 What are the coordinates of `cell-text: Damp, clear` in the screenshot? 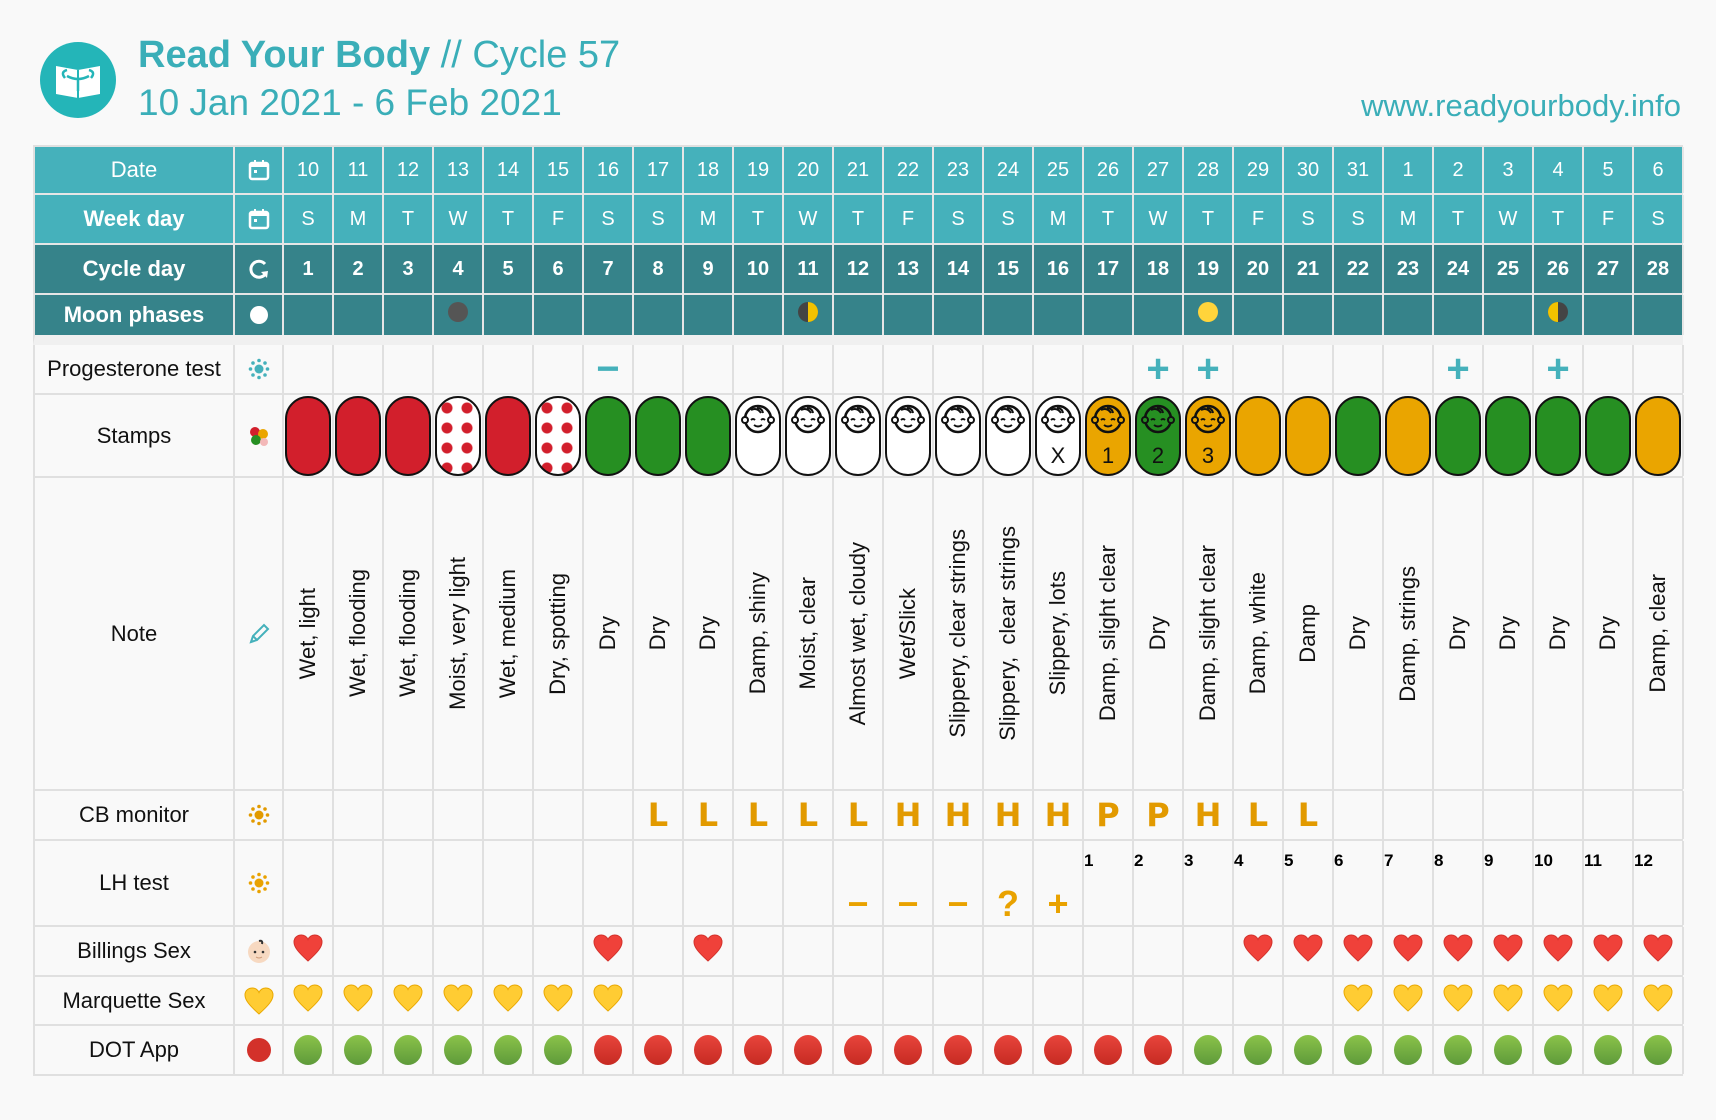 It's located at (1657, 633).